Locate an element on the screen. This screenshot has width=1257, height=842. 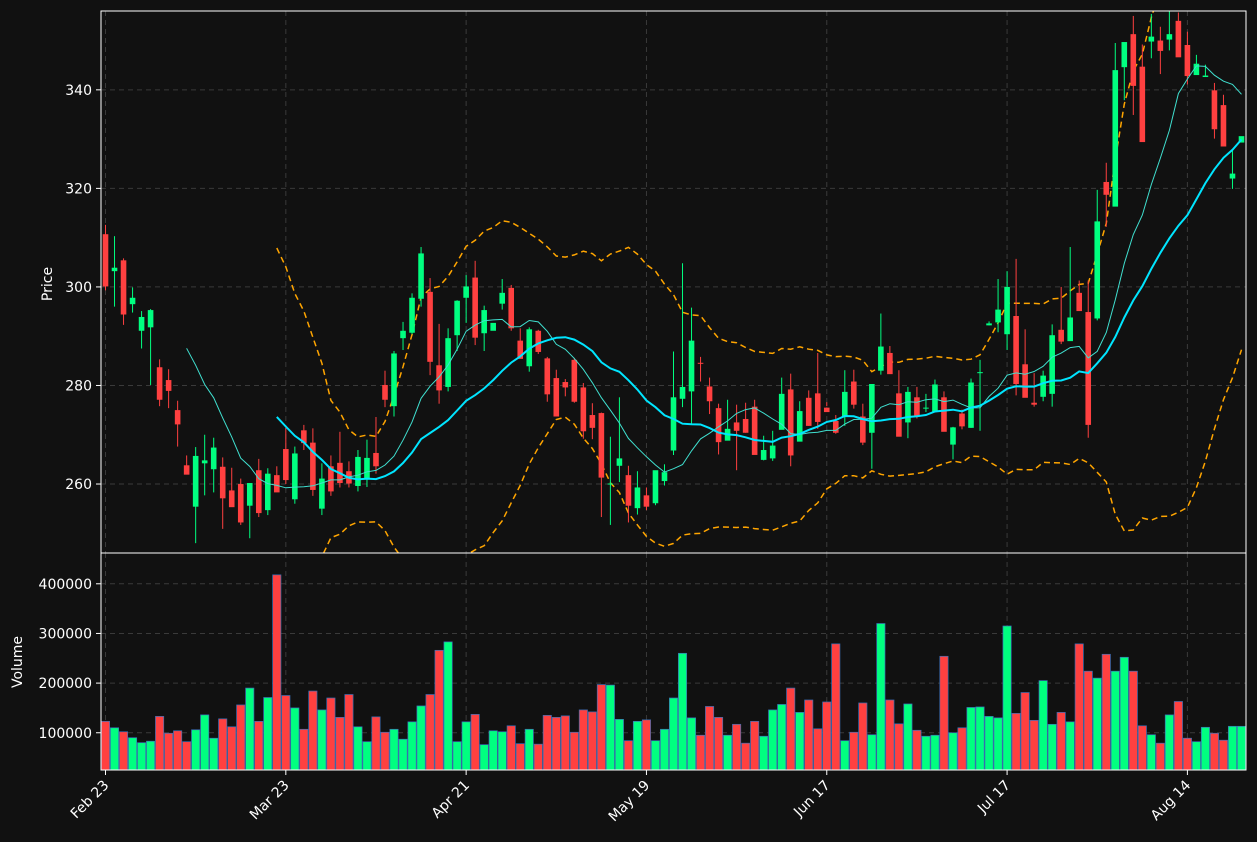
price-tick-label: 340 is located at coordinates (78, 91).